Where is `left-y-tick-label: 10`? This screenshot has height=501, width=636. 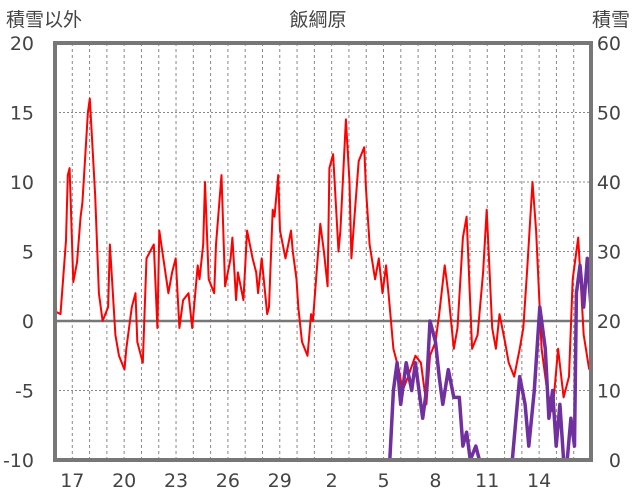 left-y-tick-label: 10 is located at coordinates (22, 183).